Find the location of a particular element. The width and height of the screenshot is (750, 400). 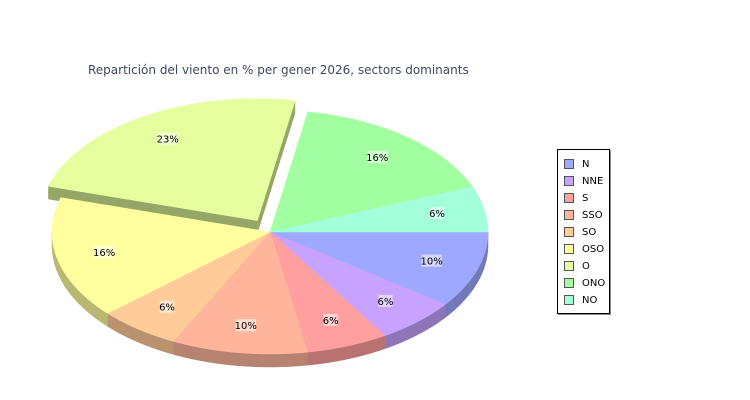

legend-label-ono: ONO is located at coordinates (594, 283).